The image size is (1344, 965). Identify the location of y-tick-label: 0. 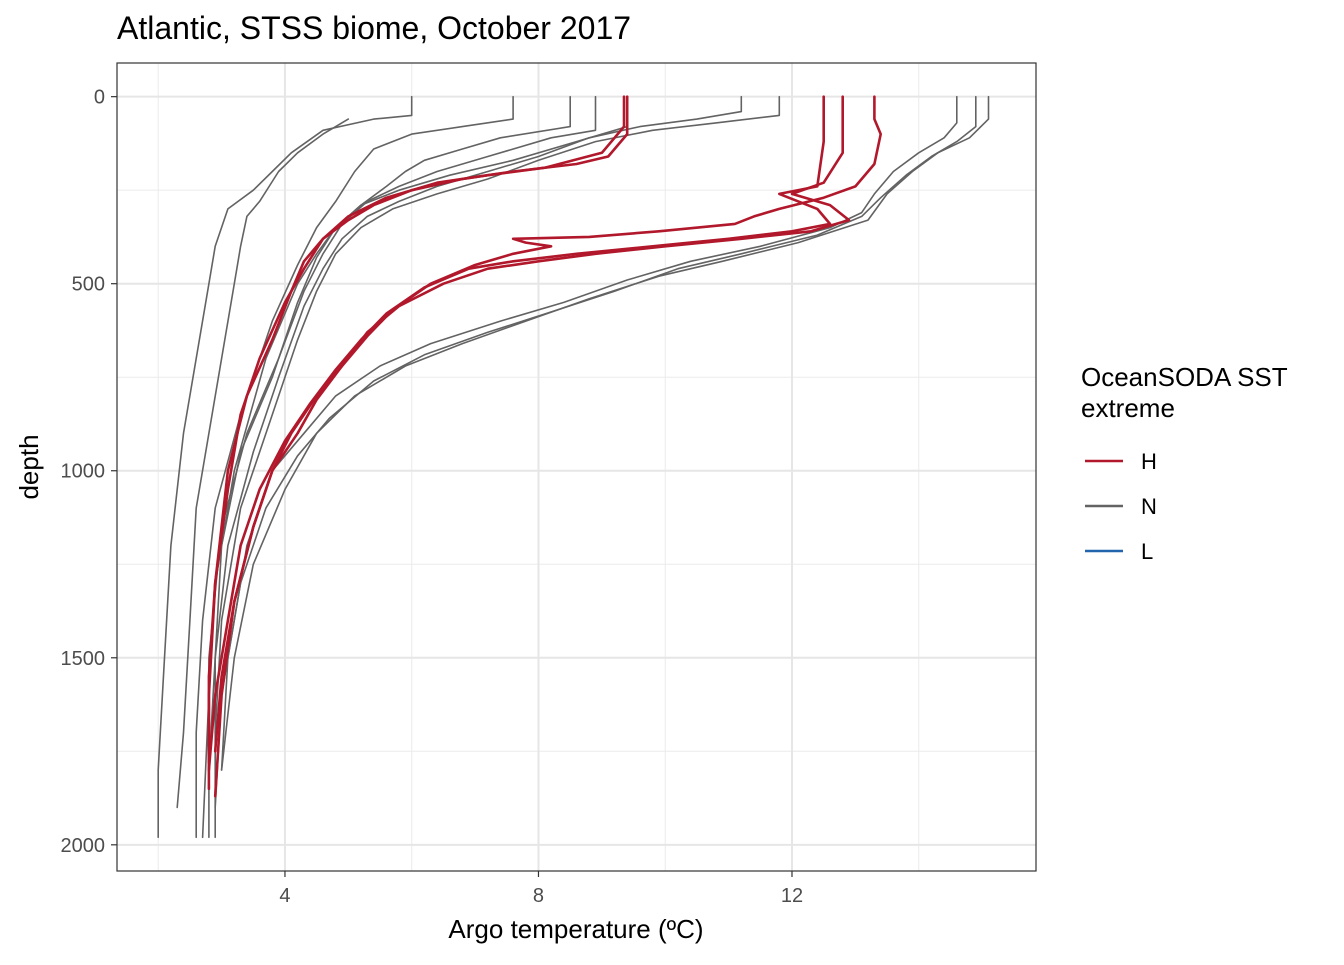
(99, 98).